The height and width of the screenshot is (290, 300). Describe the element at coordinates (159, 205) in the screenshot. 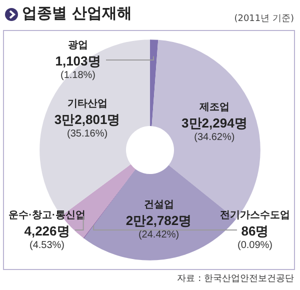

I see `slice-label: 건설업` at that location.